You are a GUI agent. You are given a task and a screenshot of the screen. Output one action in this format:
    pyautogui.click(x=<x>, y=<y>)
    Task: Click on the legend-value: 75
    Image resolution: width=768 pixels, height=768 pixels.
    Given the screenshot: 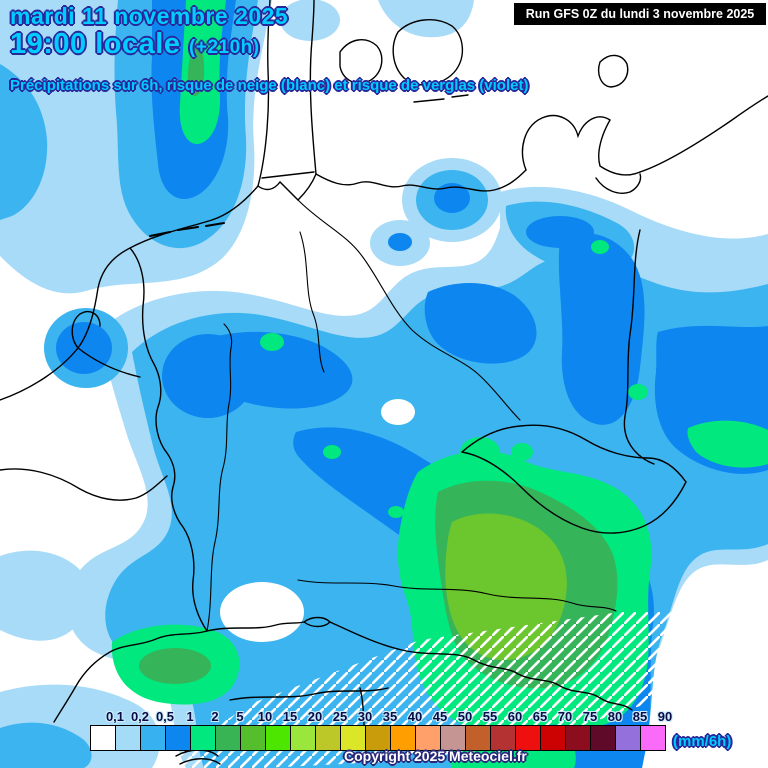 What is the action you would take?
    pyautogui.click(x=590, y=716)
    